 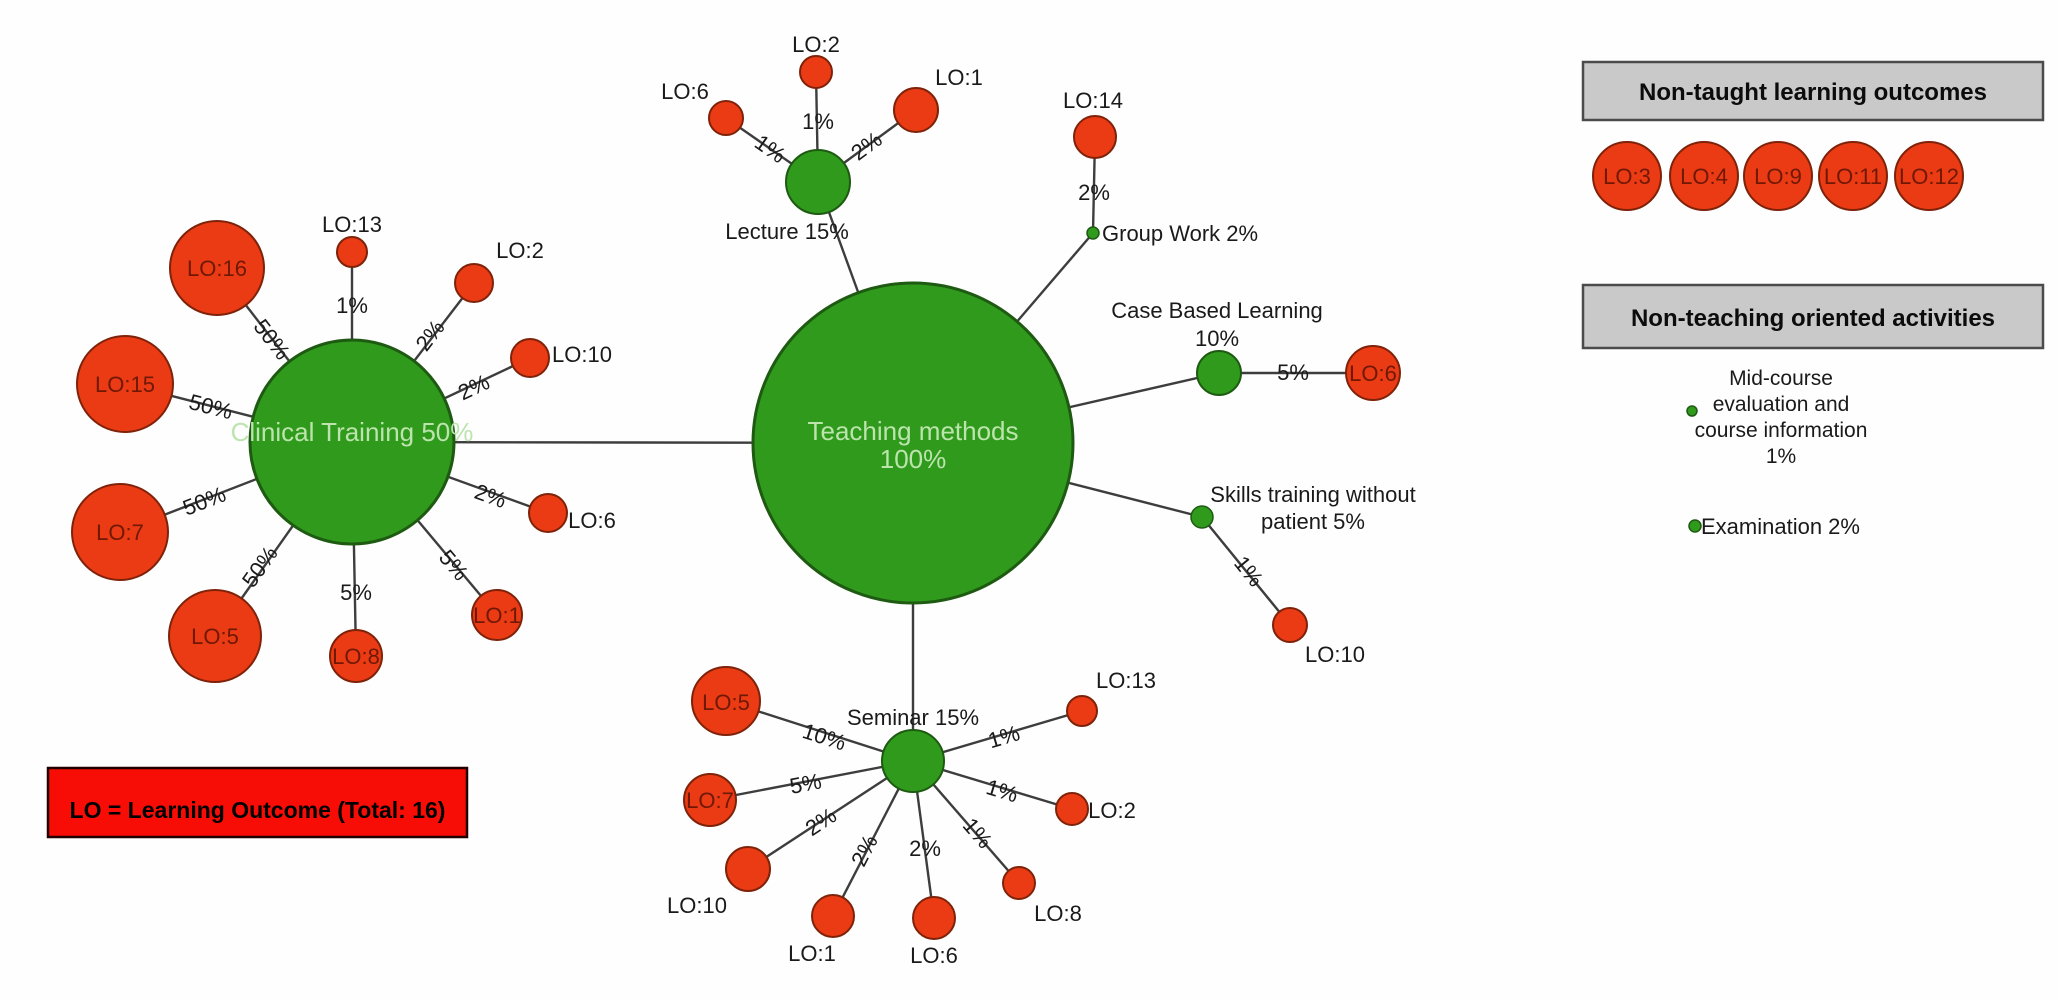 What do you see at coordinates (821, 822) in the screenshot?
I see `edge-label-seminar-to-seminar-lo10: 2%` at bounding box center [821, 822].